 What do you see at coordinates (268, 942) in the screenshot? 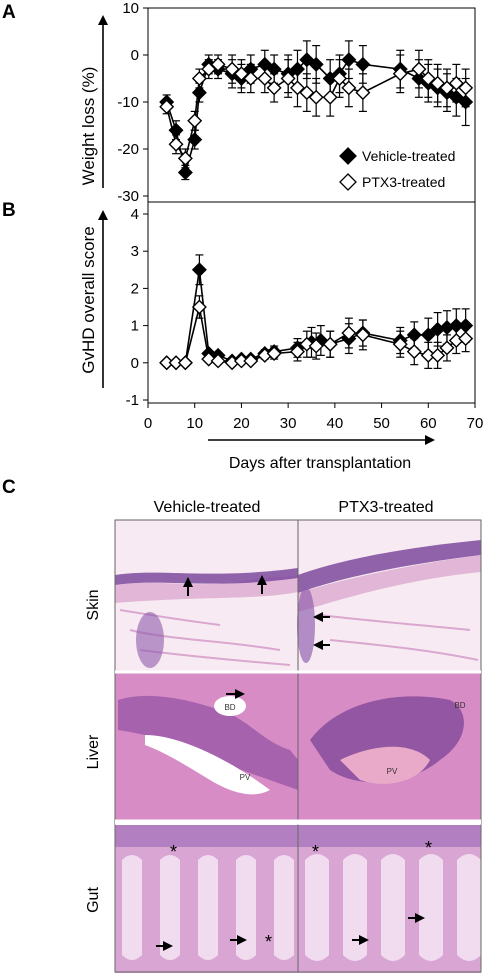
I see `gut-vehicle-asterisk-2: *` at bounding box center [268, 942].